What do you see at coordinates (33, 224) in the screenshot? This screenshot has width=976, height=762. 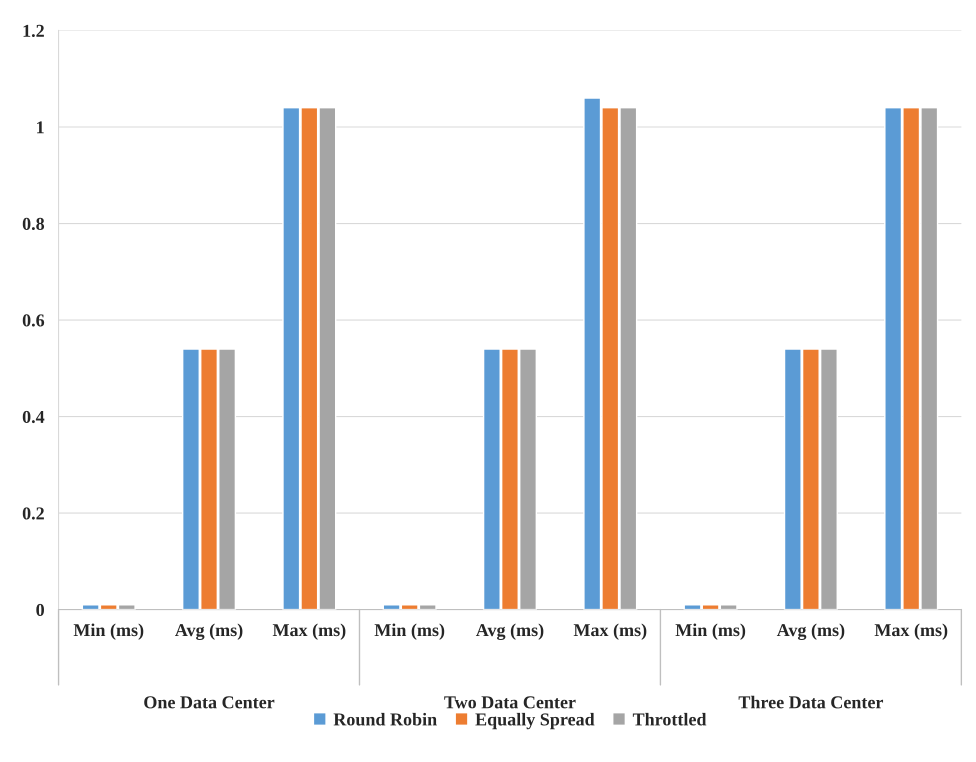 I see `y-tick-label: 0.8` at bounding box center [33, 224].